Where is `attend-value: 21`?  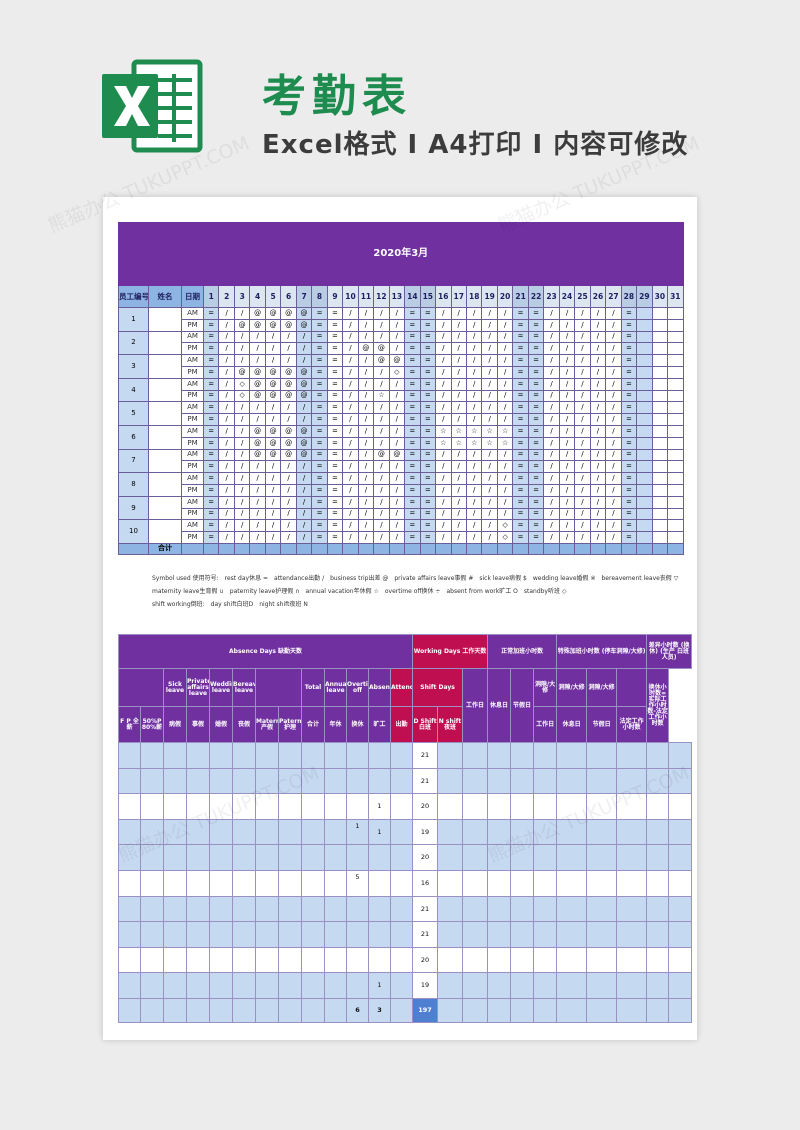 attend-value: 21 is located at coordinates (425, 909).